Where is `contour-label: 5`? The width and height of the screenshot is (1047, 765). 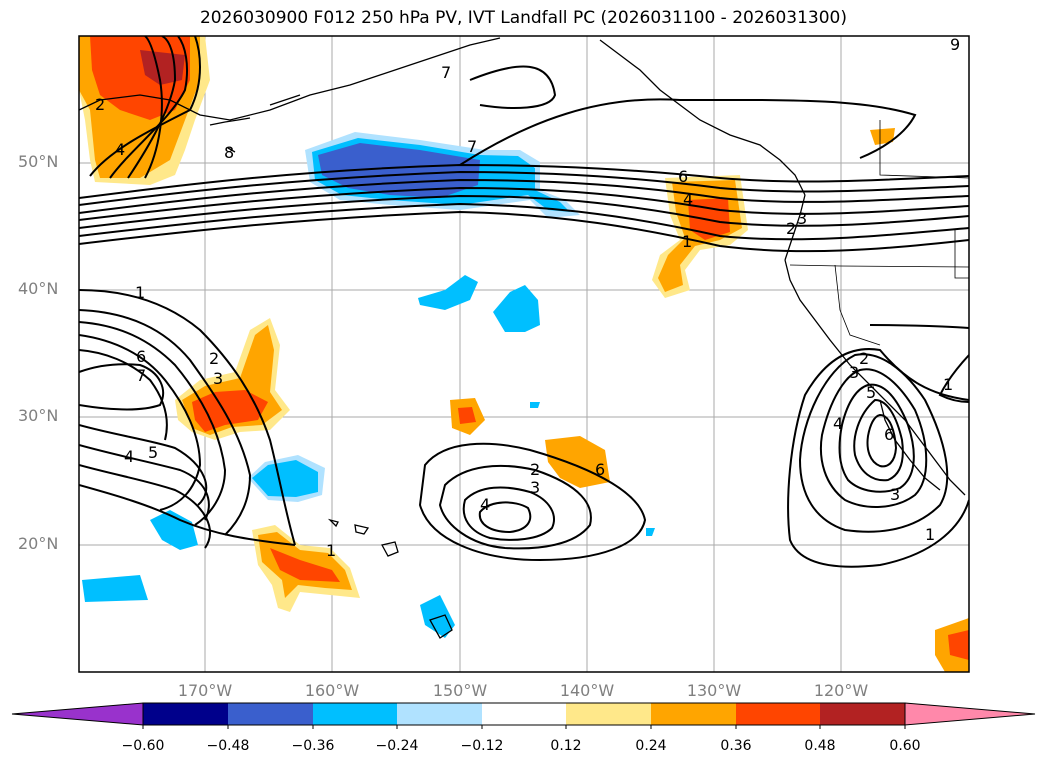 contour-label: 5 is located at coordinates (871, 392).